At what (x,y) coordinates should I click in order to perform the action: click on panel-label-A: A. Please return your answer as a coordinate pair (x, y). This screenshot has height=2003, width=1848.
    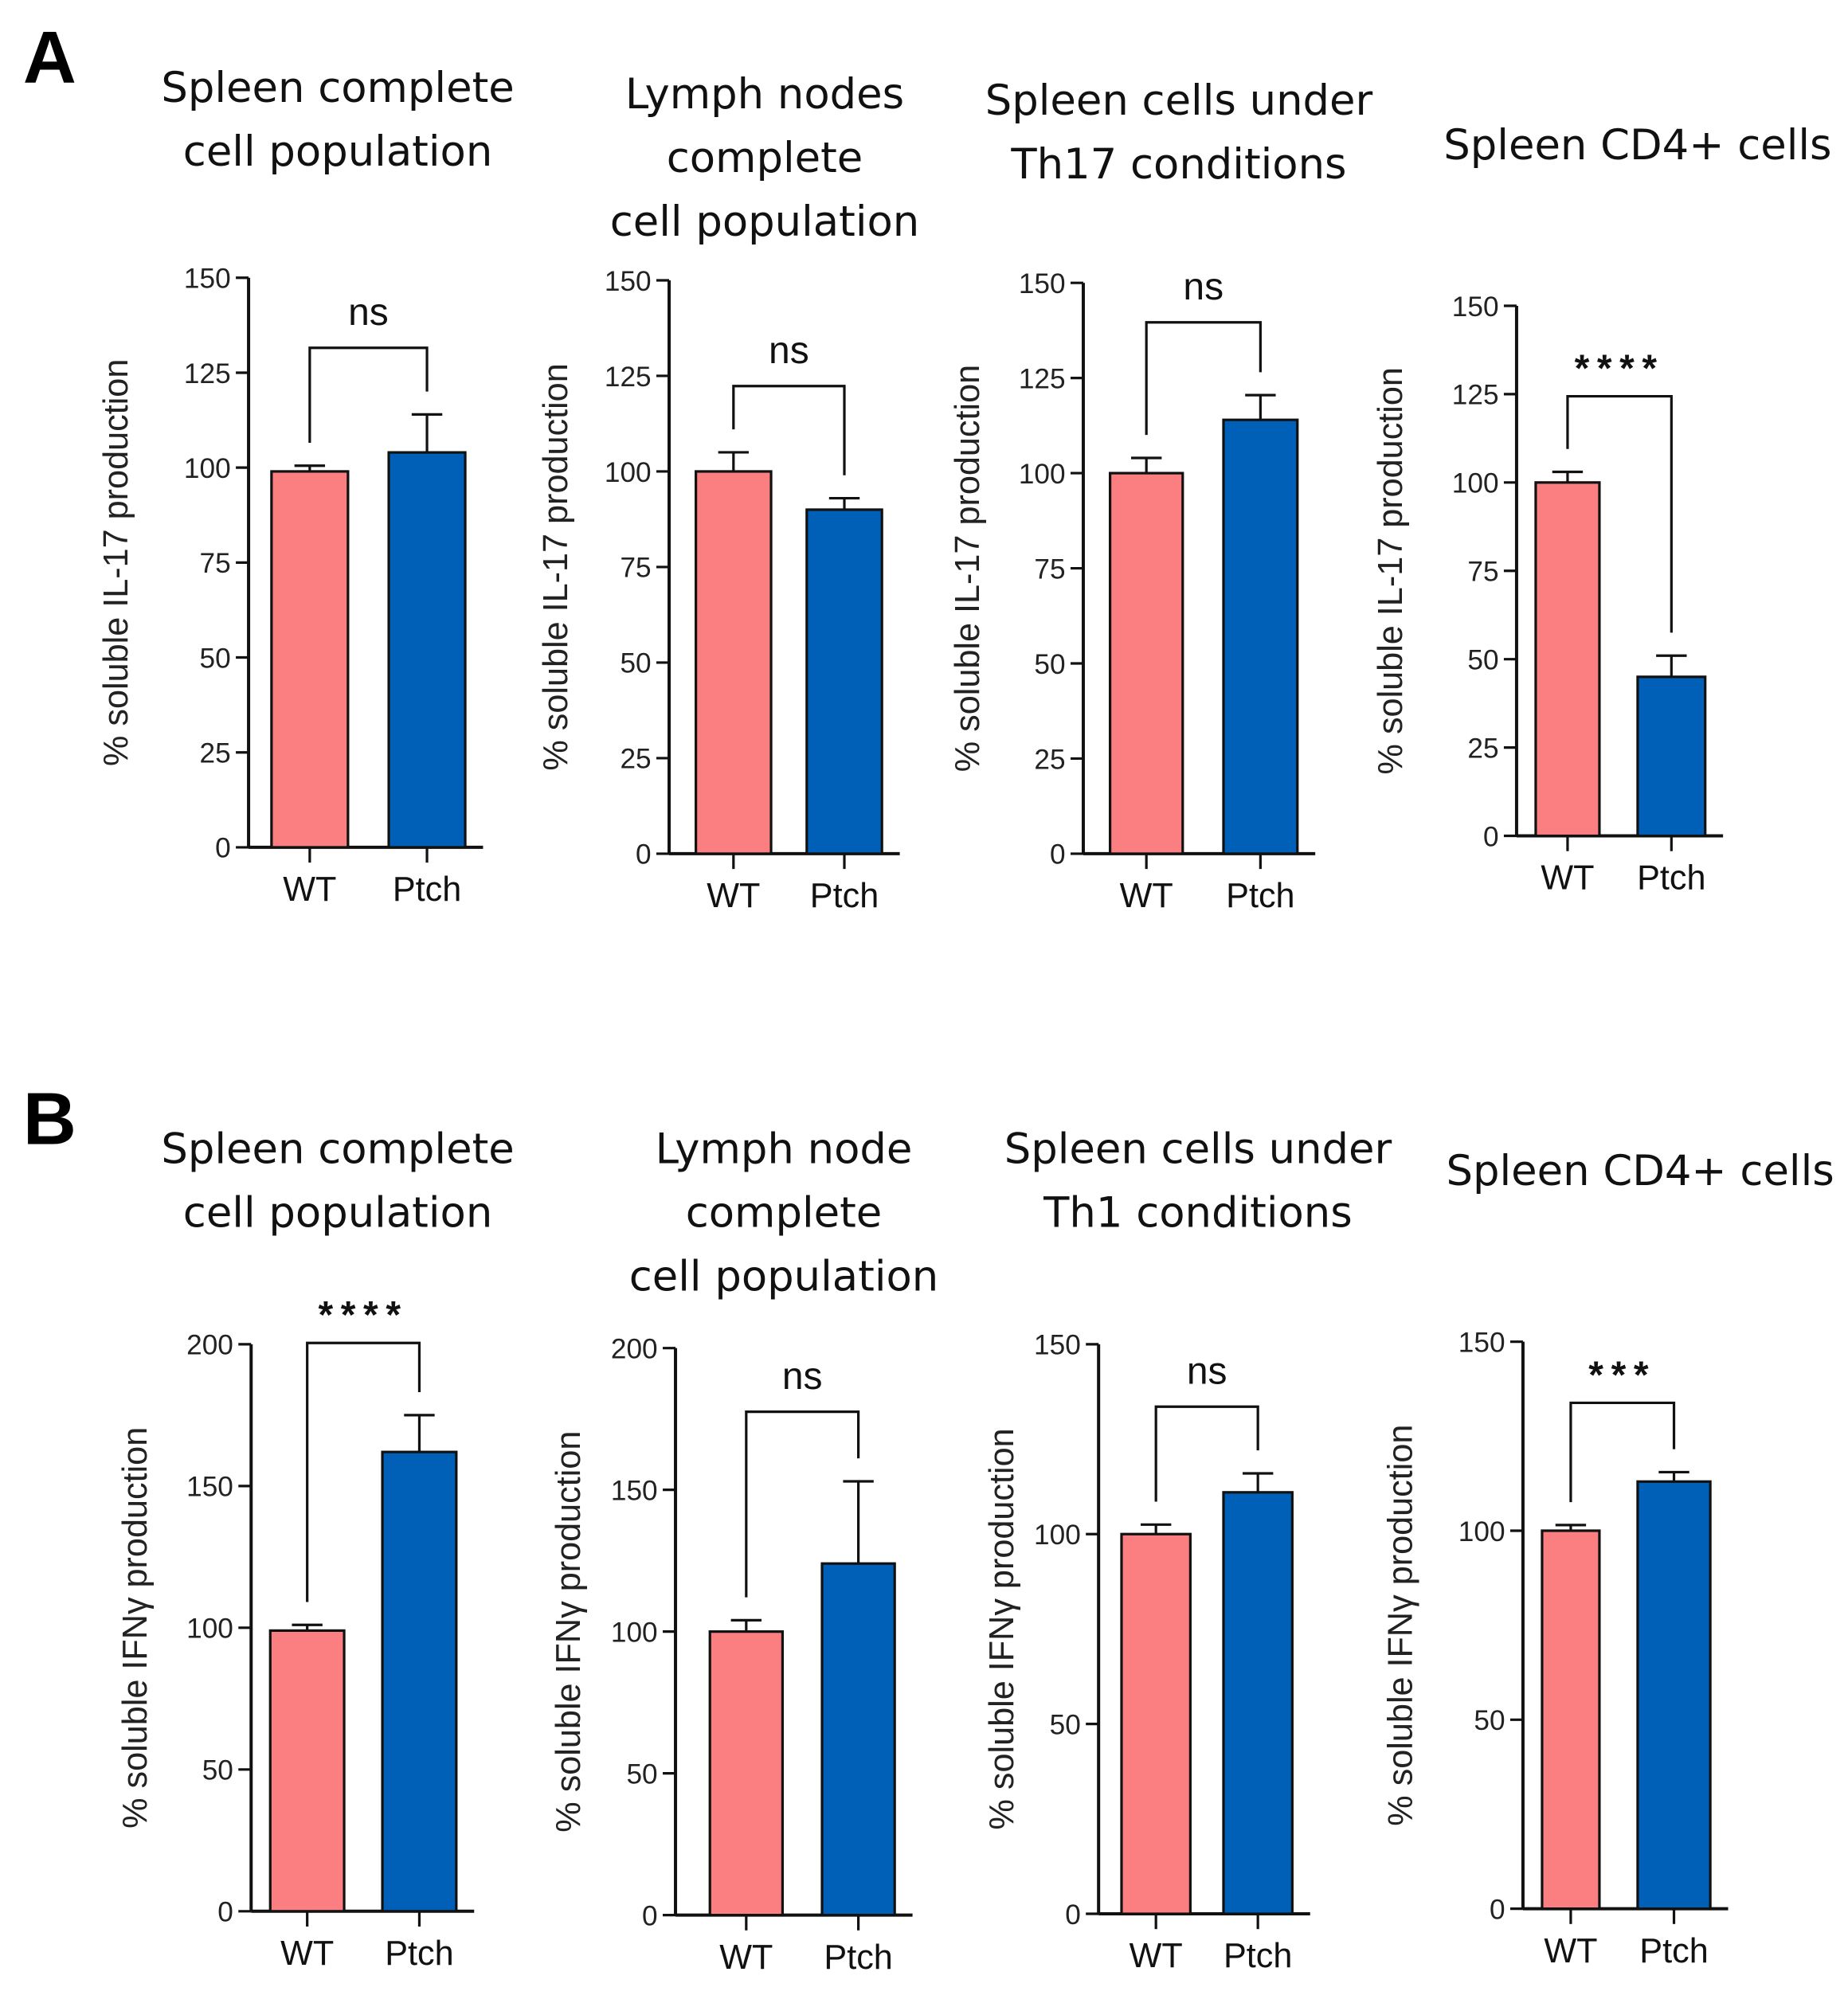
    Looking at the image, I should click on (49, 57).